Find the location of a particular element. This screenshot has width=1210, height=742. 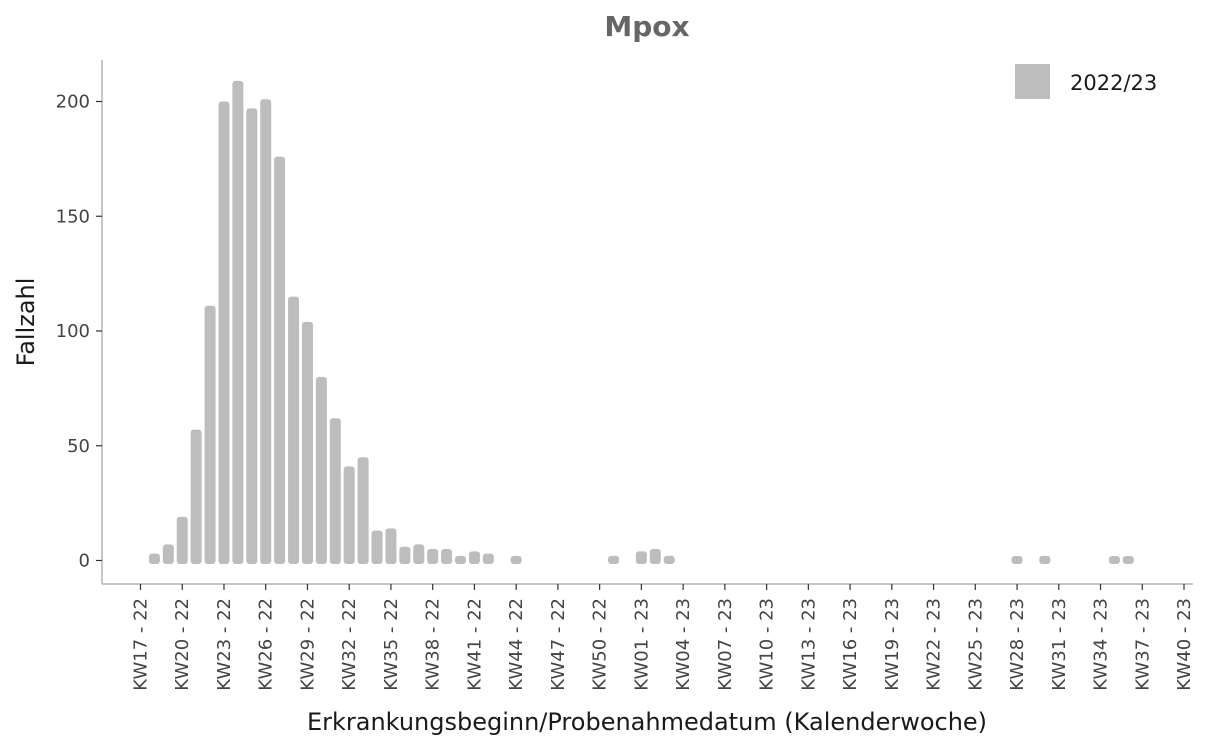

y-ticks: 0 50 100 150 200 is located at coordinates (79, 332).